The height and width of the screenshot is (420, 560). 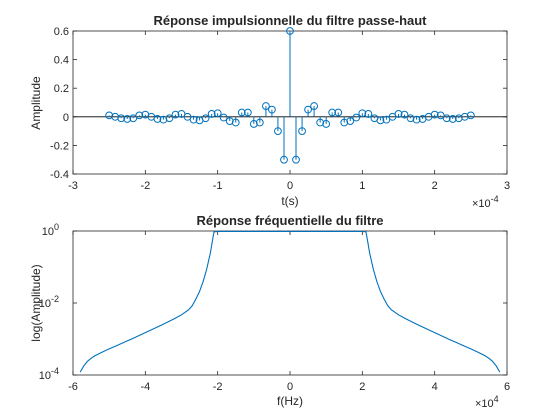 I want to click on y-tick-label: 0, so click(x=66, y=118).